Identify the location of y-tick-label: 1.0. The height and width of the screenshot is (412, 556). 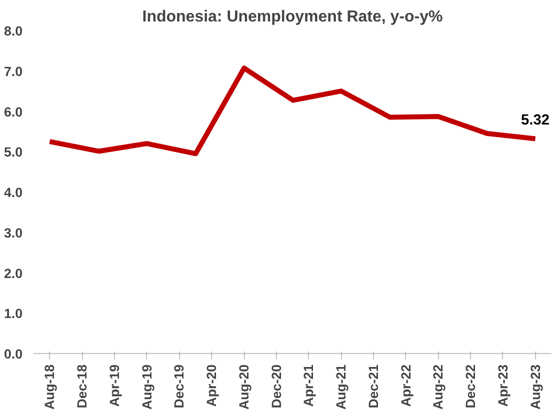
(13, 314).